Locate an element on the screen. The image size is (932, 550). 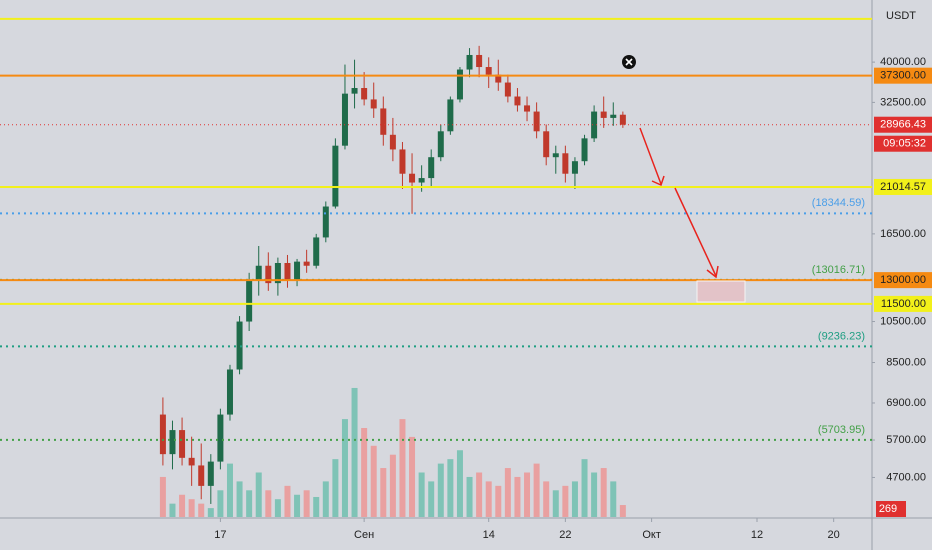
y-tick-label: 10500.00 is located at coordinates (903, 321).